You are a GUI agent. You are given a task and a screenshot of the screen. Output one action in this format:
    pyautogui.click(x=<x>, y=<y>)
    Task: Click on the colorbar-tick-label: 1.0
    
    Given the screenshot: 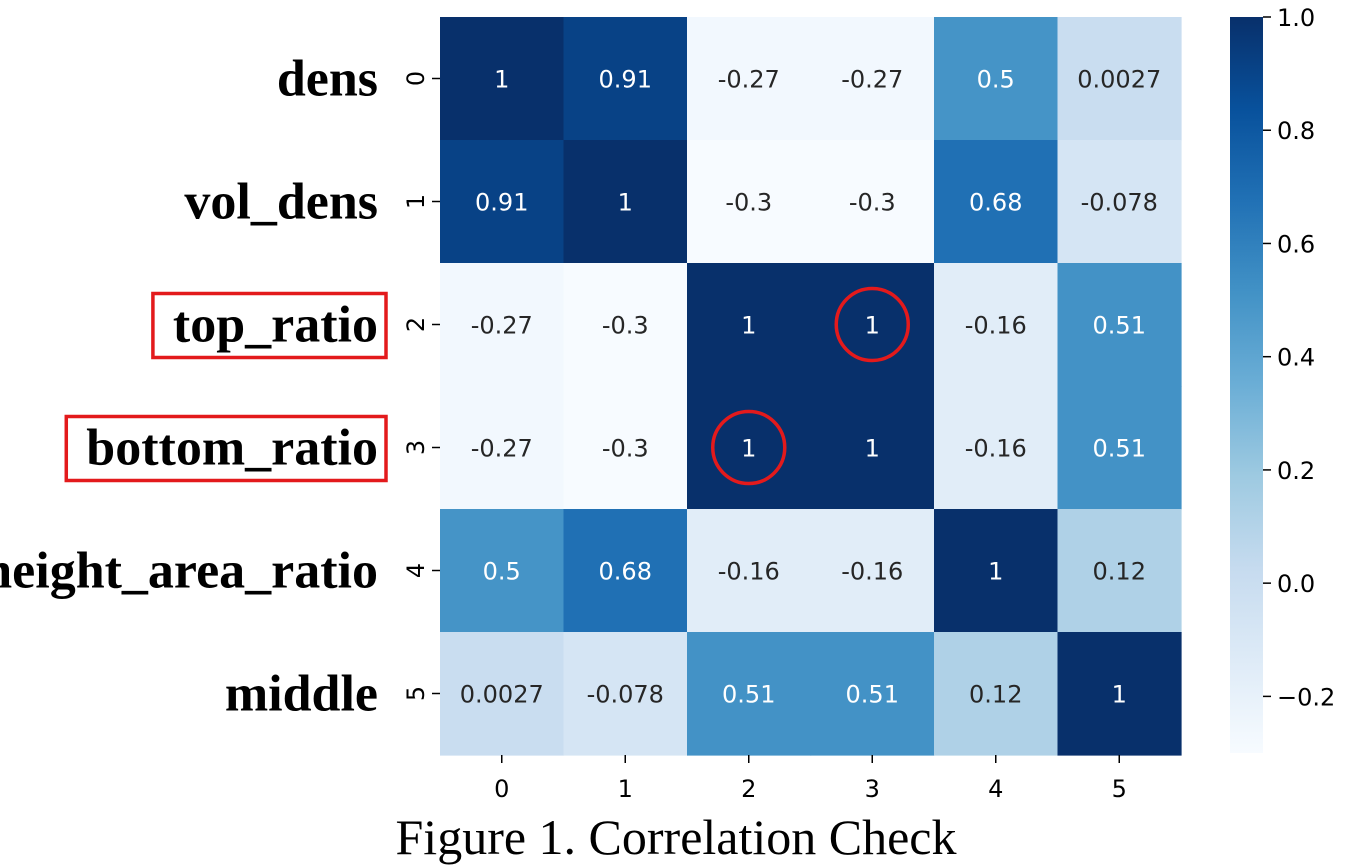 What is the action you would take?
    pyautogui.click(x=1296, y=18)
    